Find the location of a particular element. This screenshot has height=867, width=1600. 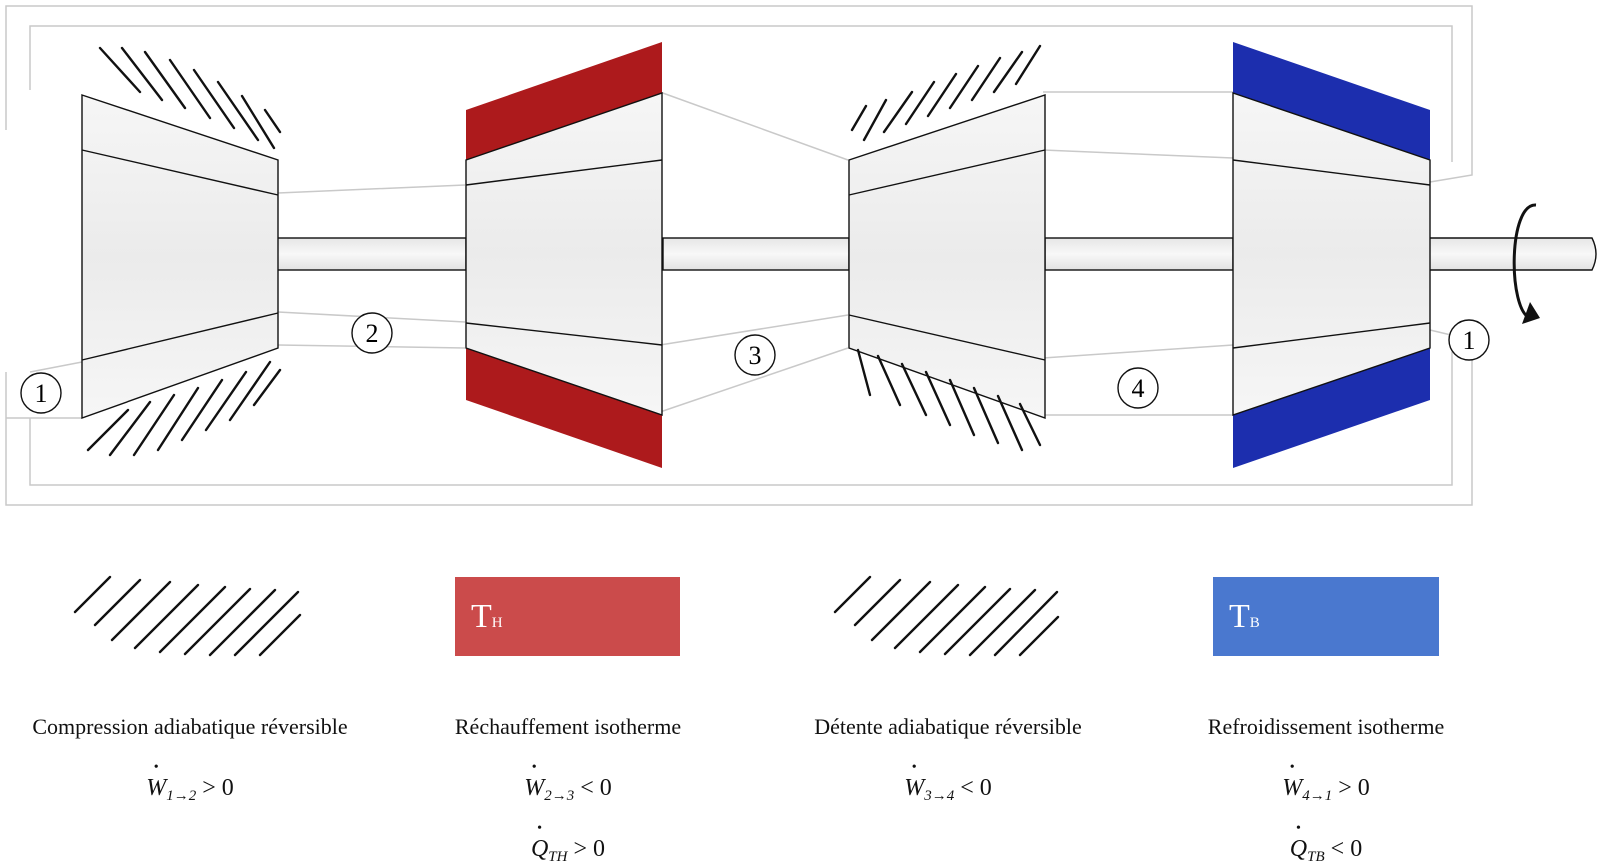

heat-equation-hot: QTH > 0 is located at coordinates (568, 851).